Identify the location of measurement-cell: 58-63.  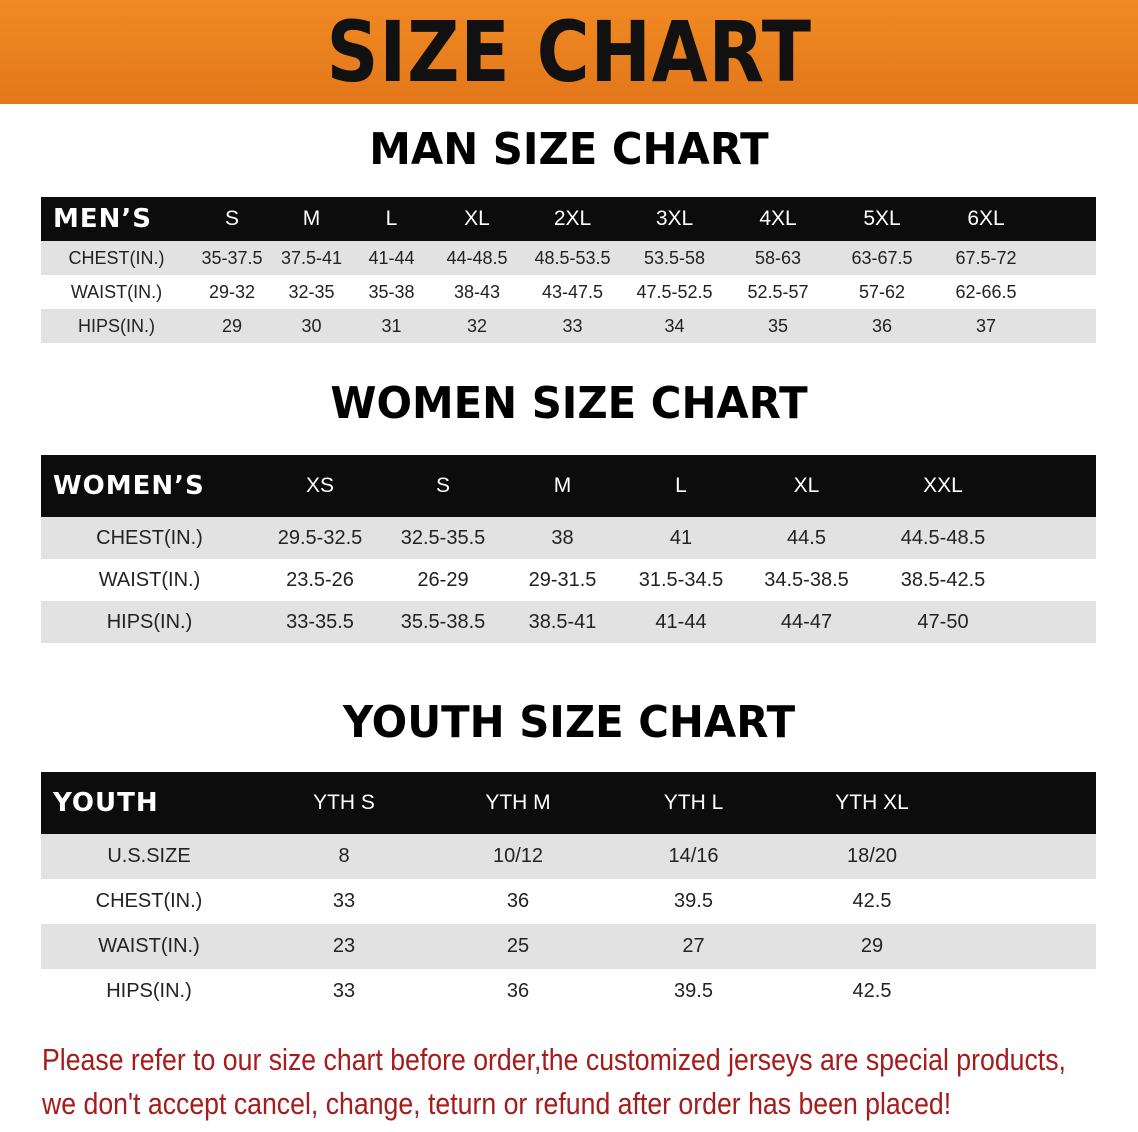
(778, 257).